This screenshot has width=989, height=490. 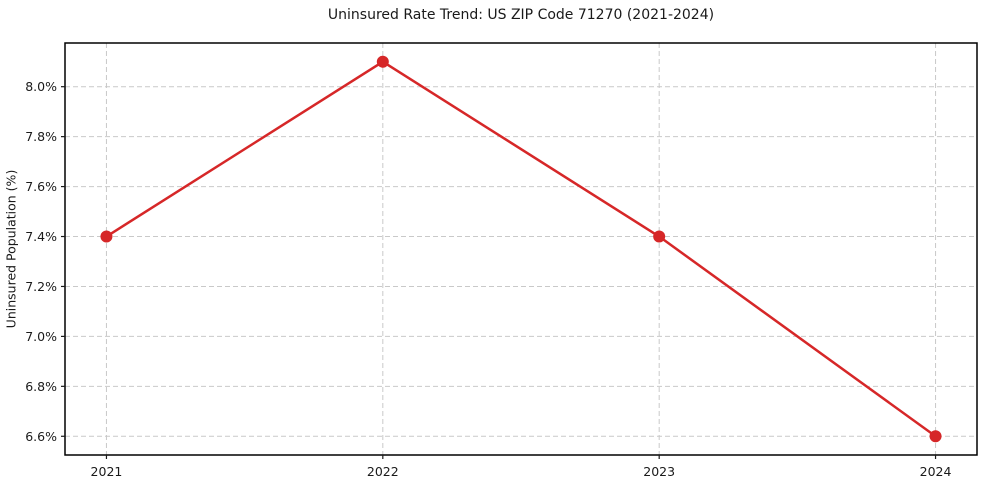 What do you see at coordinates (41, 86) in the screenshot?
I see `y-tick-label: 8.0%` at bounding box center [41, 86].